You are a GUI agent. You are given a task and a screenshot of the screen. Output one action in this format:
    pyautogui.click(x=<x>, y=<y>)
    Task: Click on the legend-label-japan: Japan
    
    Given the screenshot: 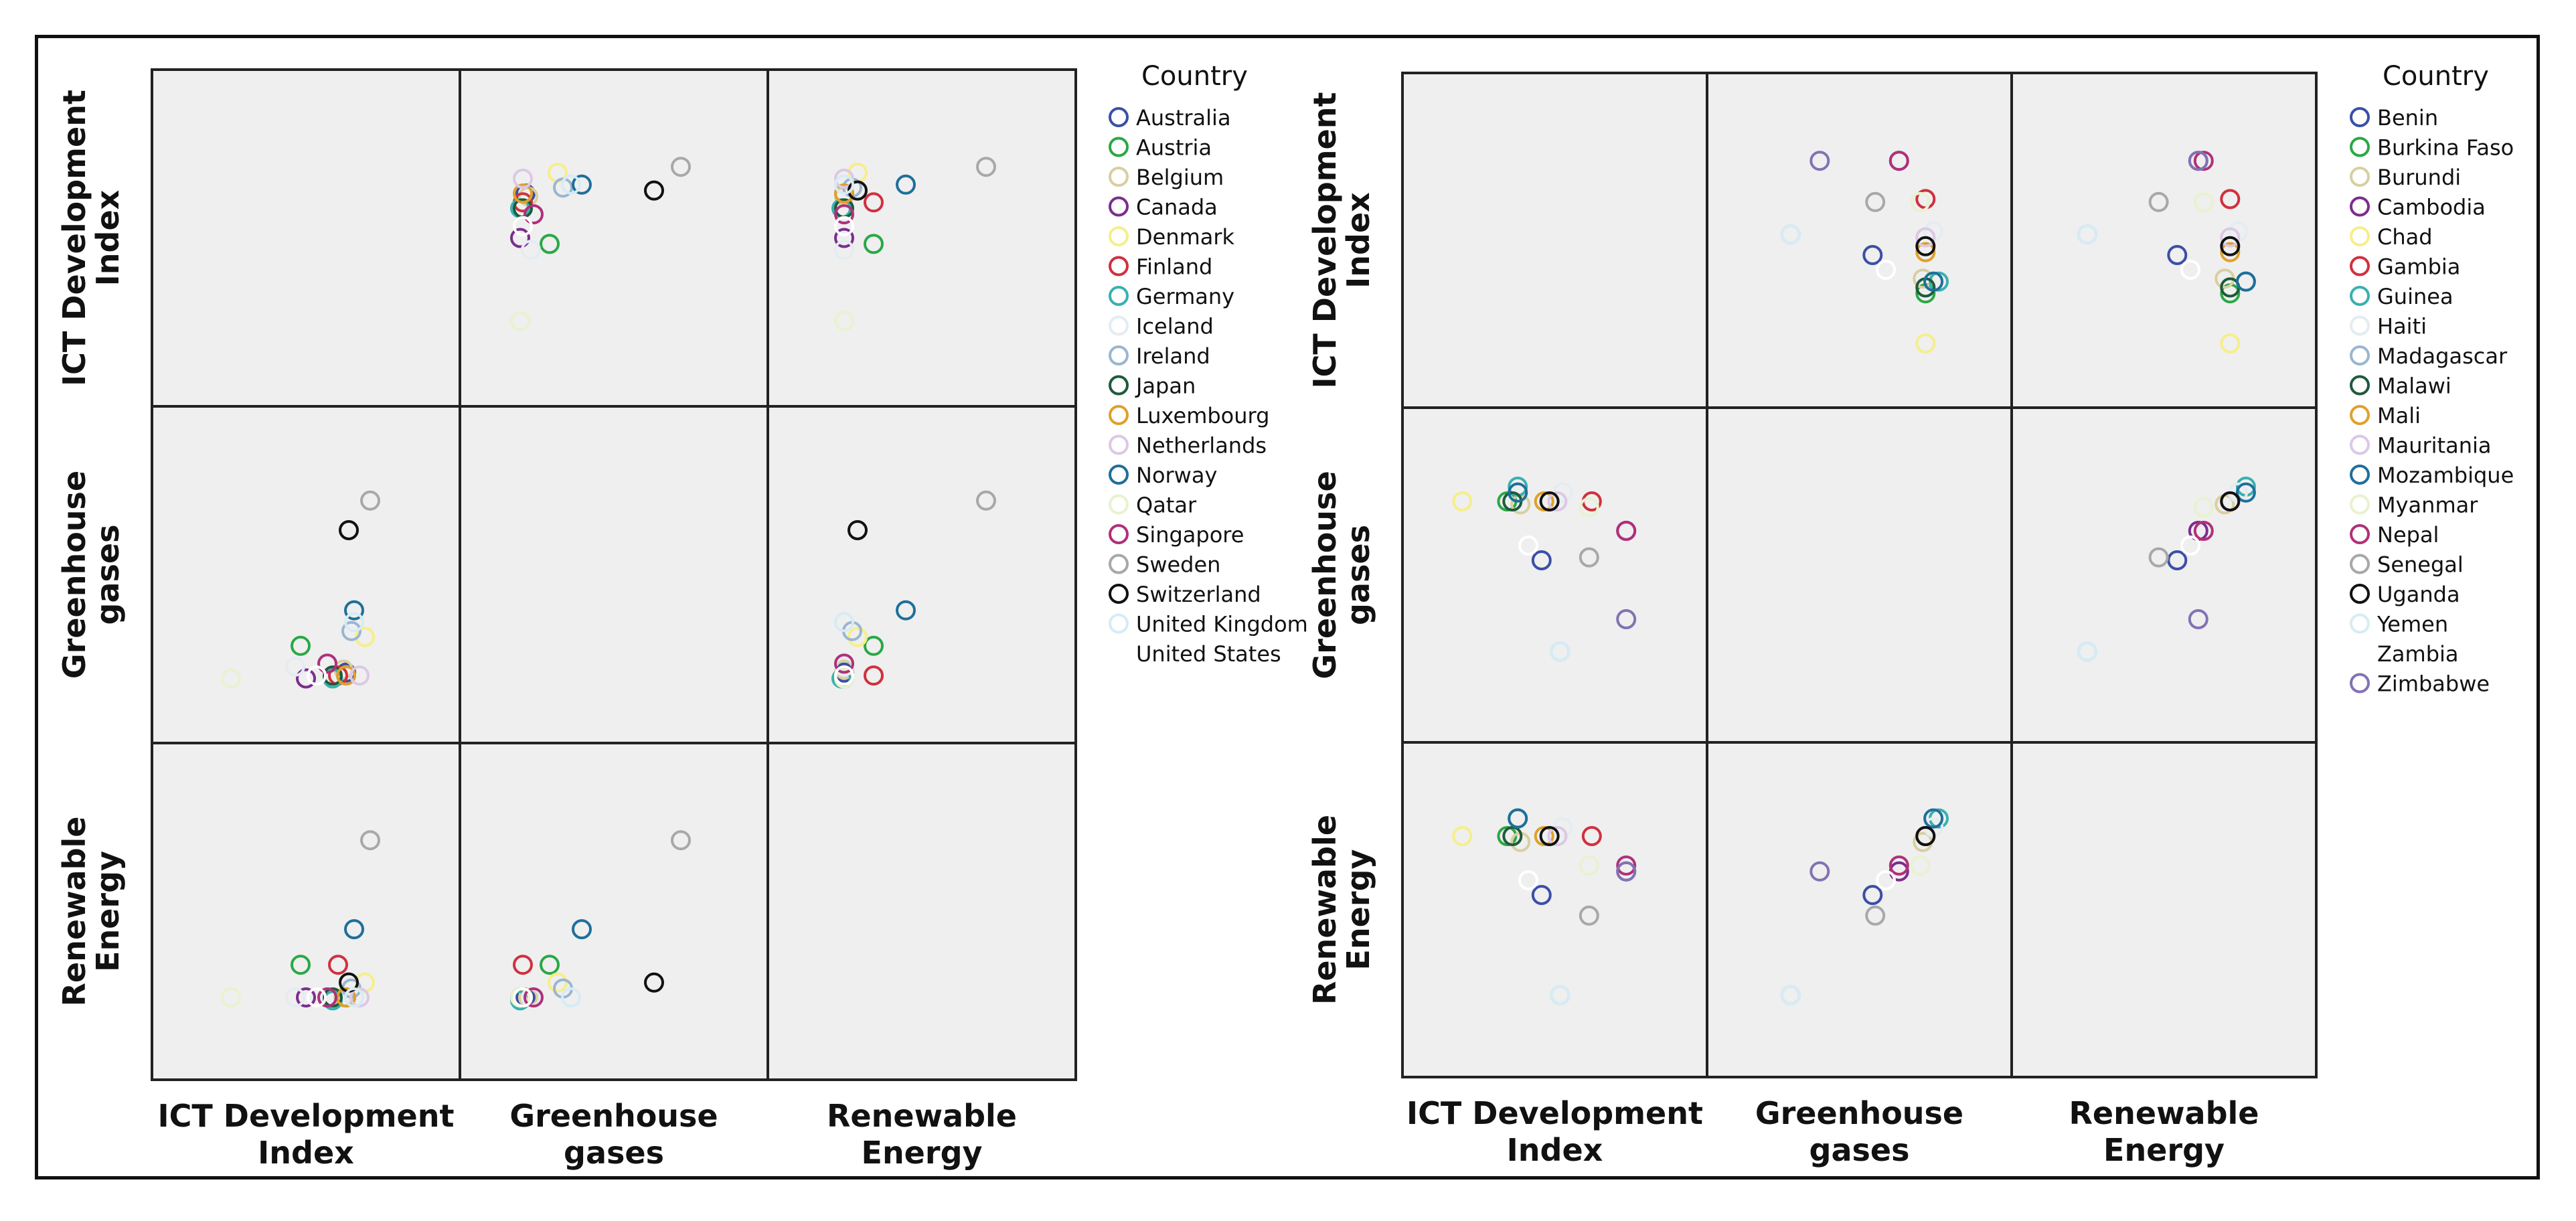 What is the action you would take?
    pyautogui.click(x=1166, y=387)
    